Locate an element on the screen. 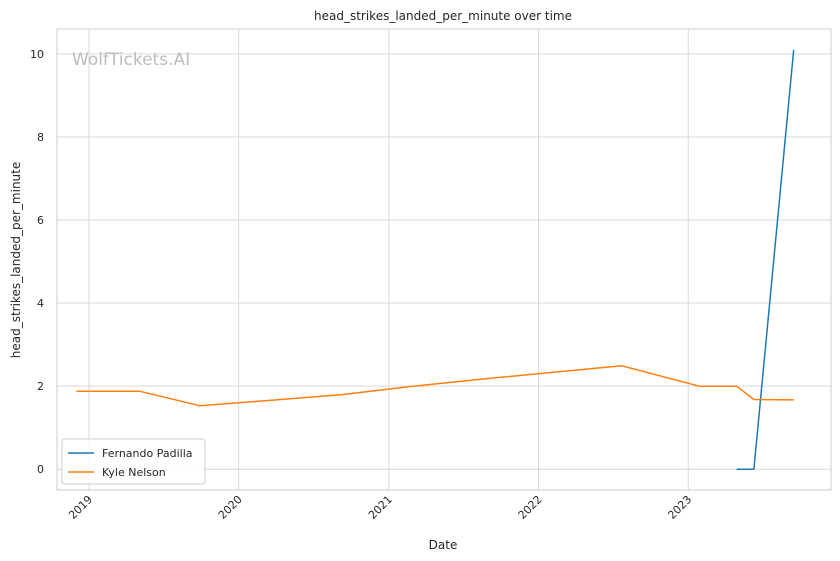  legend-label: Fernando Padilla is located at coordinates (147, 453).